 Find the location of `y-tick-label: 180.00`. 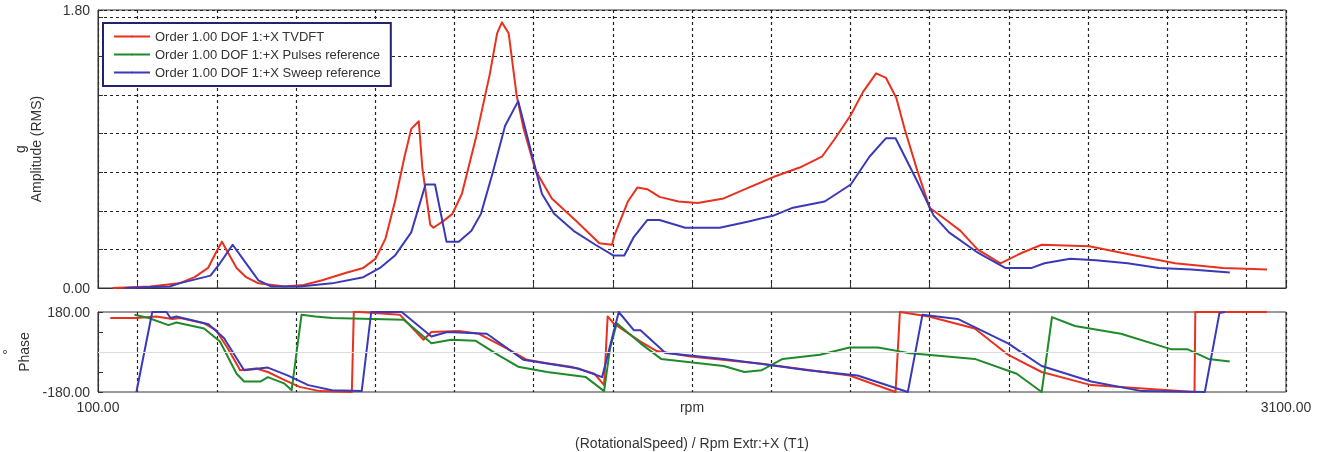

y-tick-label: 180.00 is located at coordinates (69, 312).